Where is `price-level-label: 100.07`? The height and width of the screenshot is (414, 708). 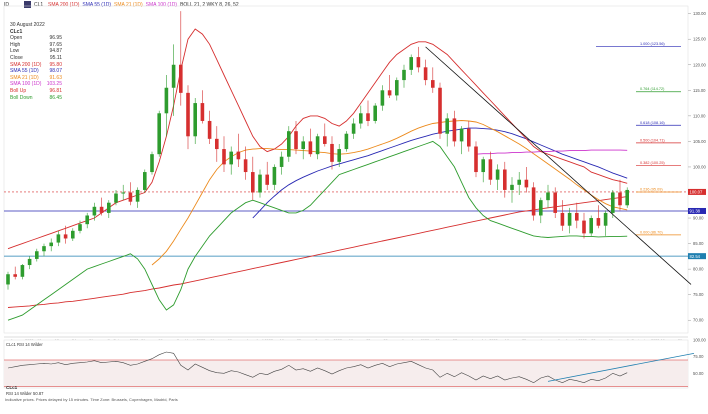
price-level-label: 100.07 is located at coordinates (696, 192).